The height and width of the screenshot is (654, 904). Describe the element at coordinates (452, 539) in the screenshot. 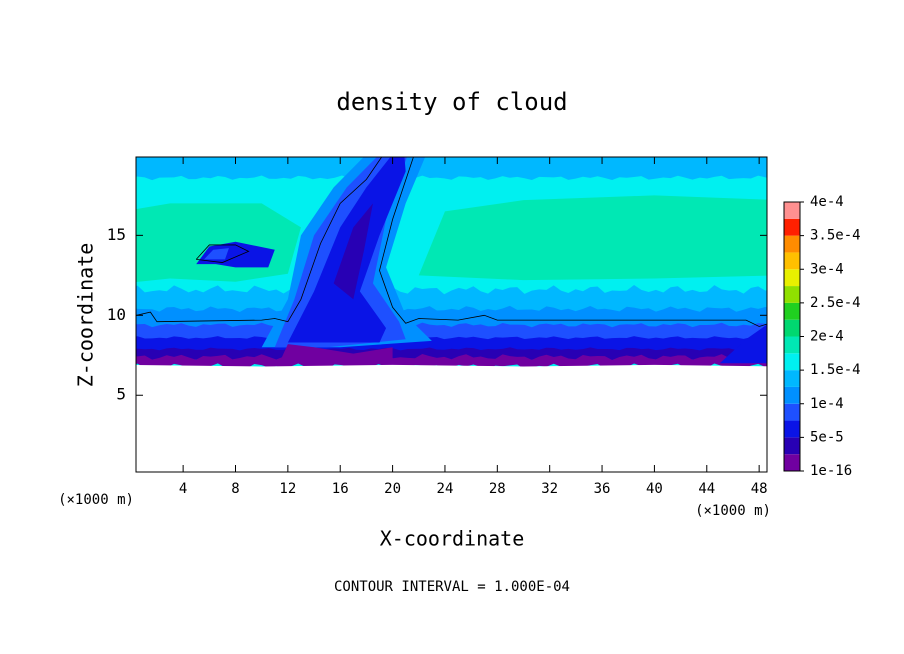

I see `x-axis-label: X-coordinate` at that location.